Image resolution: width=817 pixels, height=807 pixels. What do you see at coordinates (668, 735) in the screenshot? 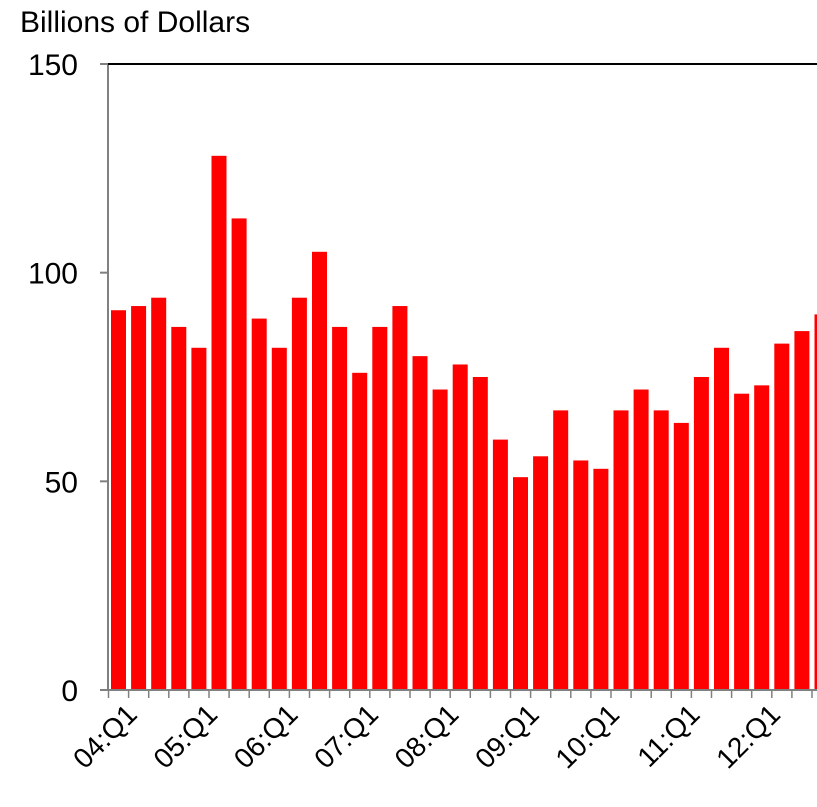
I see `x-tick-label: 11:Q1` at bounding box center [668, 735].